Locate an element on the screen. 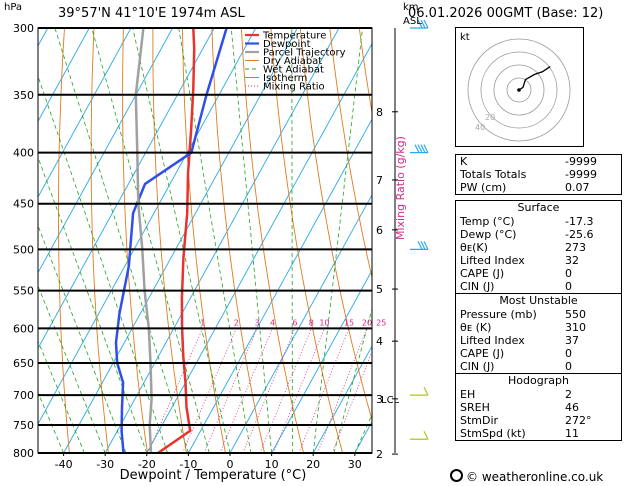  km-tick-label: 2 is located at coordinates (379, 454).